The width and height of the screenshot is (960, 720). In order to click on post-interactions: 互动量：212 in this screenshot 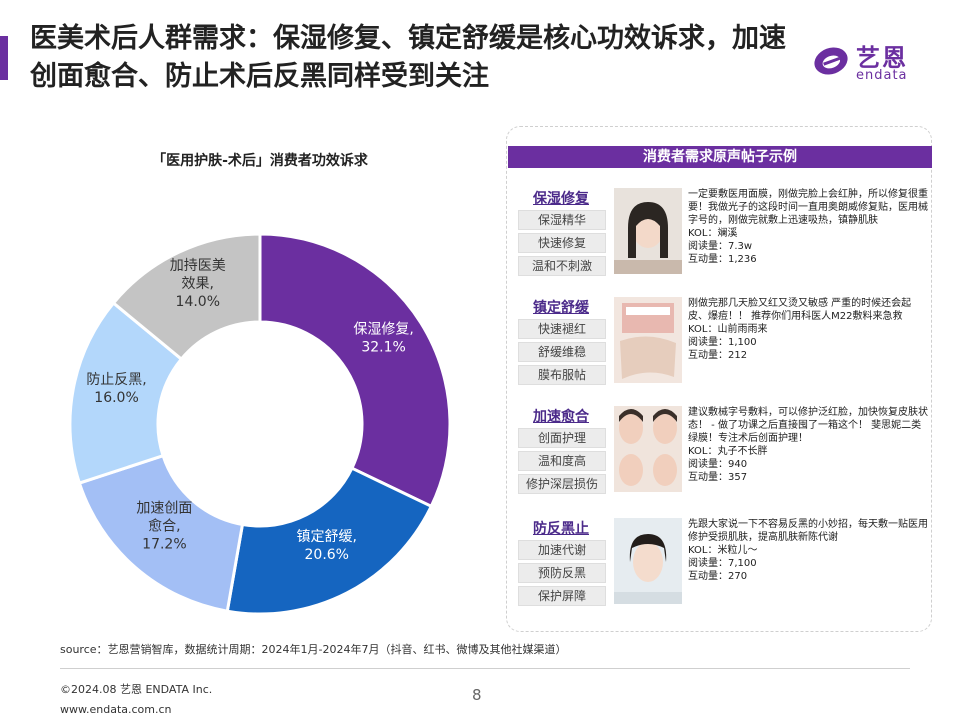, I will do `click(718, 355)`.